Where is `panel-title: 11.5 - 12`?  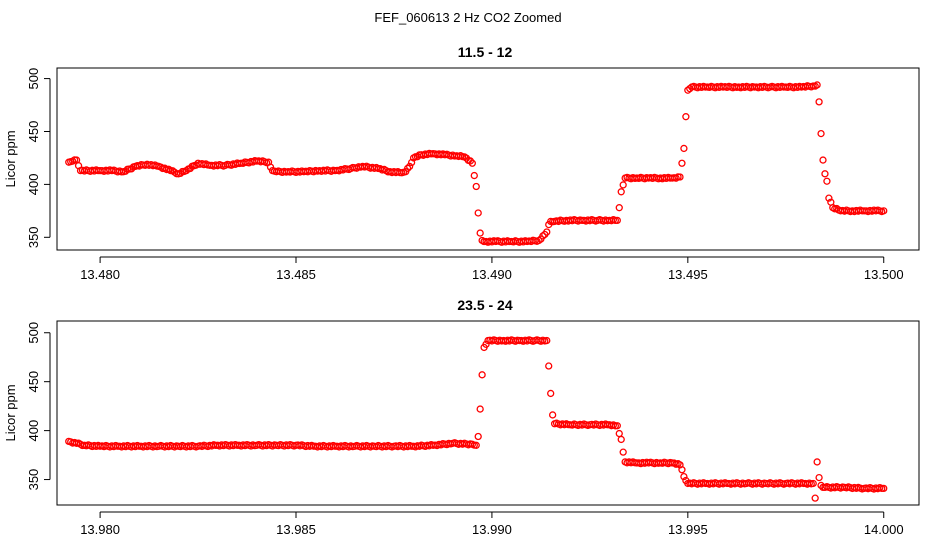 panel-title: 11.5 - 12 is located at coordinates (485, 52).